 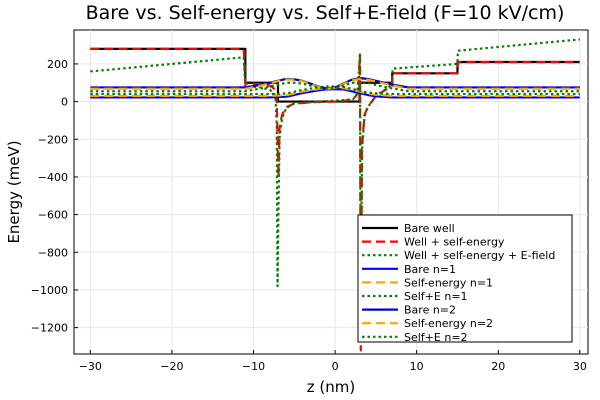 I want to click on x-tick-label: −30, so click(x=90, y=366).